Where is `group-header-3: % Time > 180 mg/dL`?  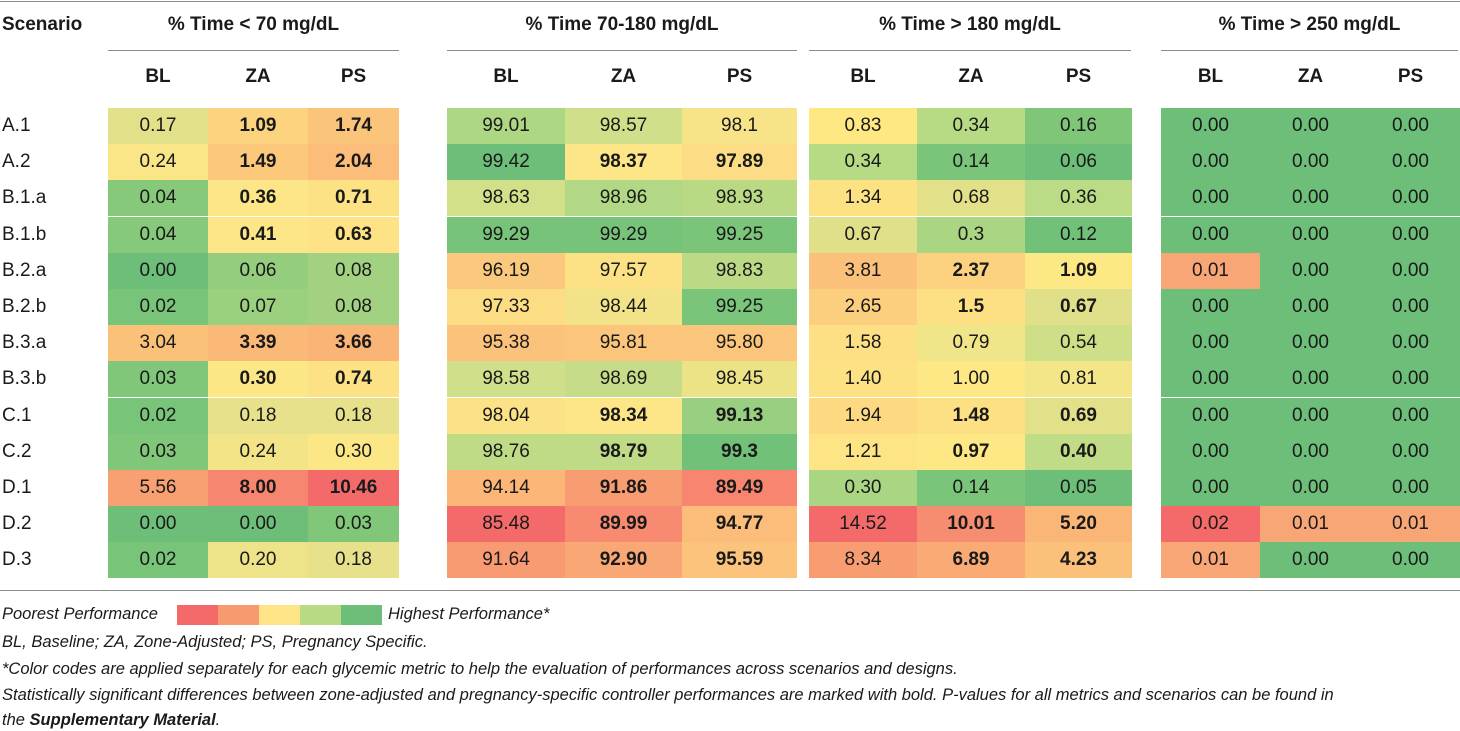
group-header-3: % Time > 180 mg/dL is located at coordinates (970, 24).